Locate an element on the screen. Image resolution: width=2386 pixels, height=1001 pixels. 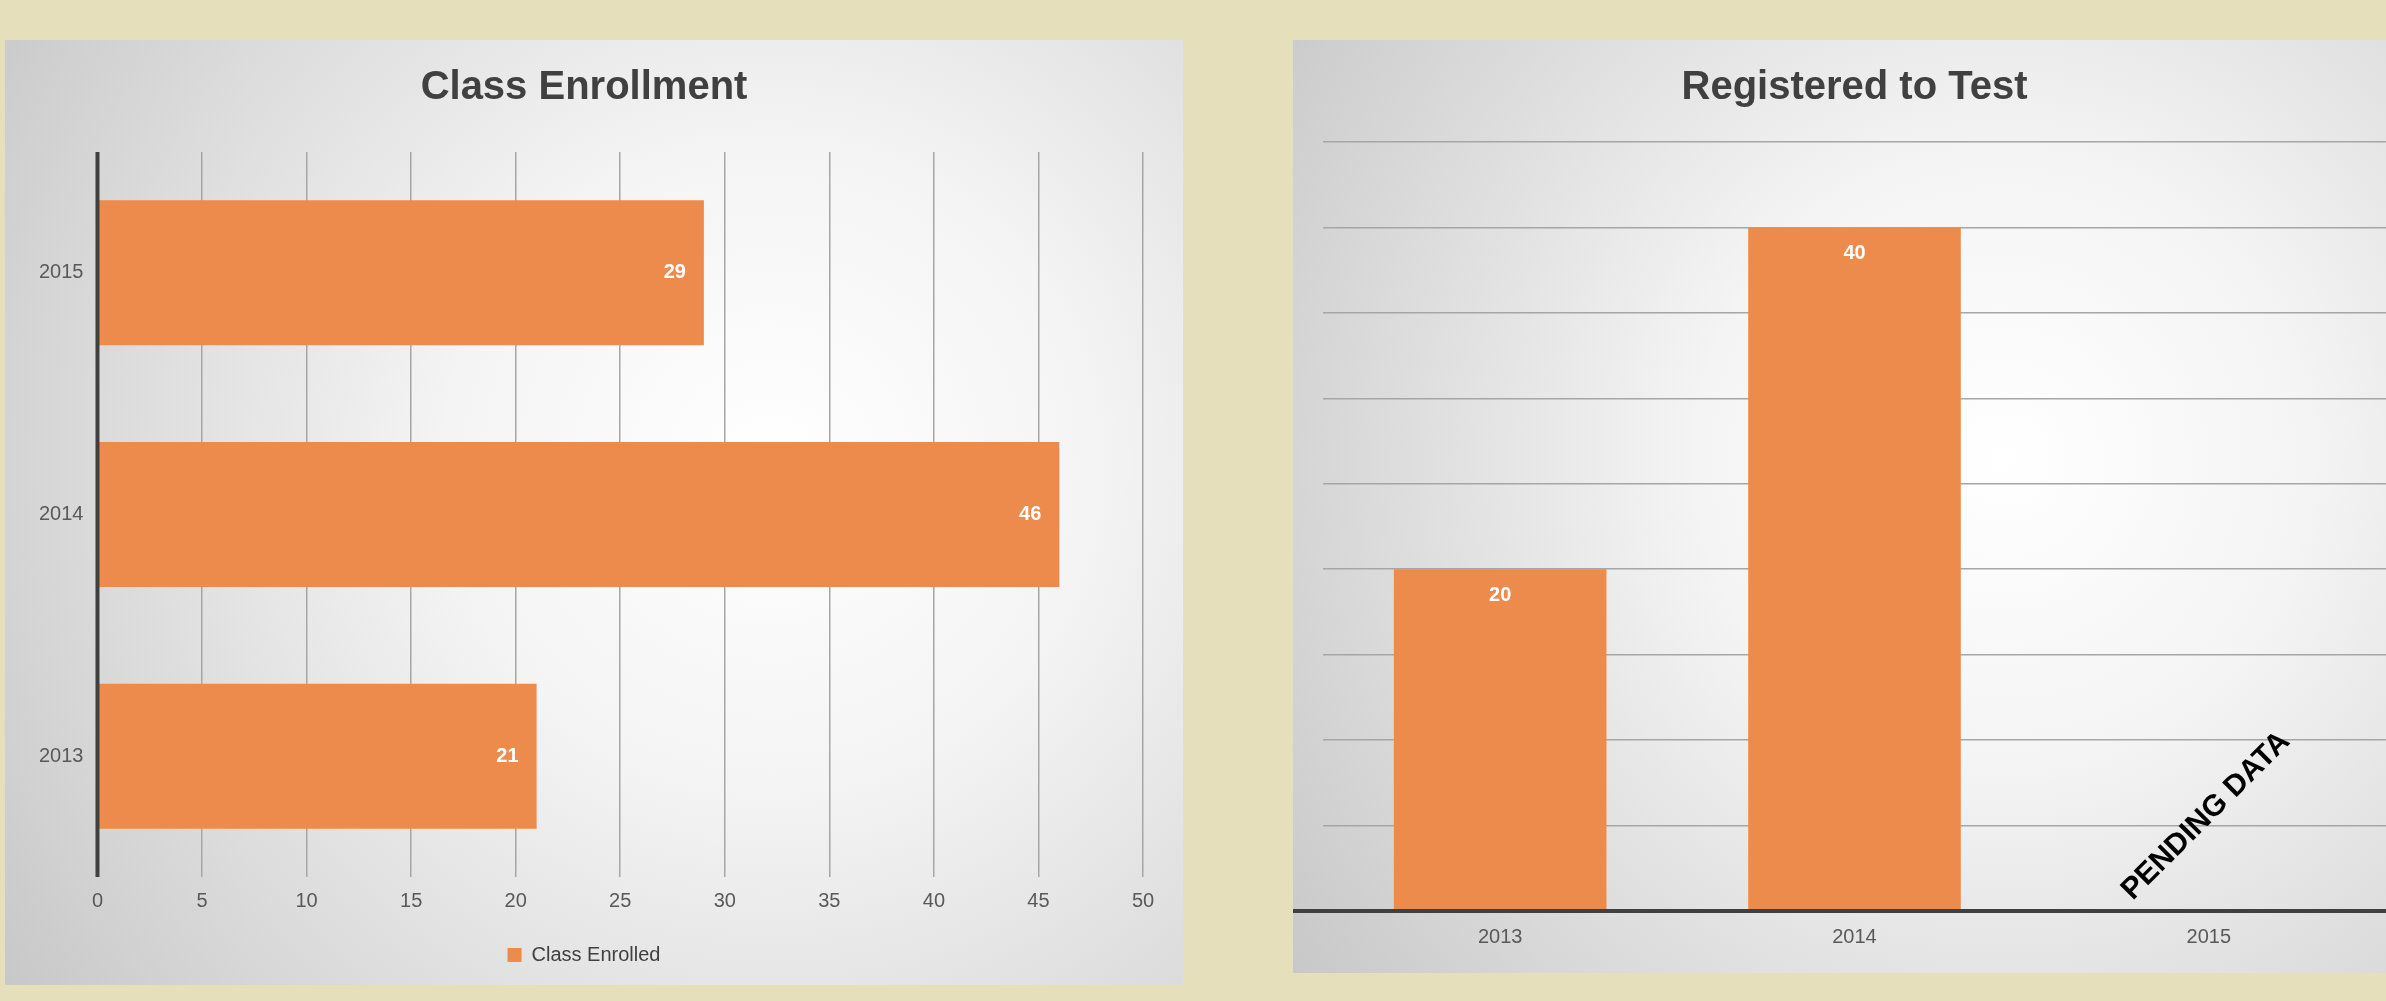
data-label: 29 is located at coordinates (674, 271).